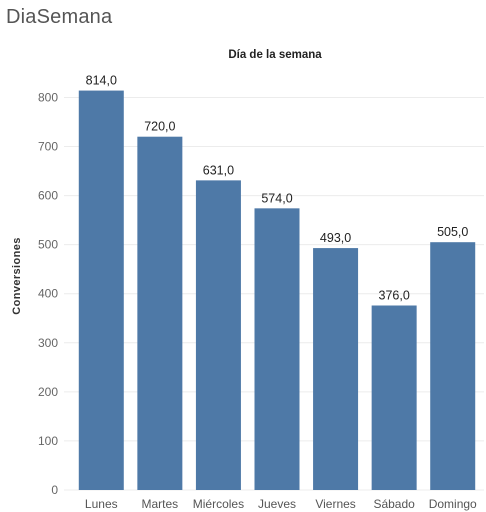  Describe the element at coordinates (160, 313) in the screenshot. I see `bar-martes` at that location.